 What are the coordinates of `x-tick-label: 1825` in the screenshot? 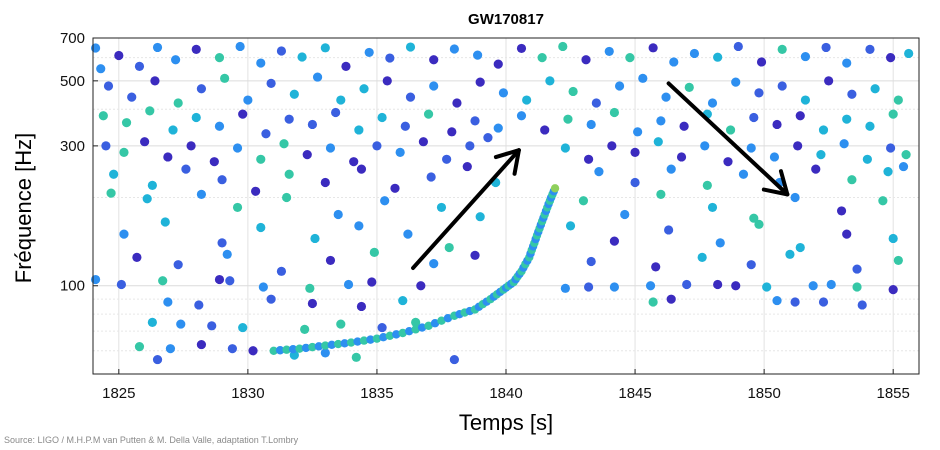 It's located at (118, 393).